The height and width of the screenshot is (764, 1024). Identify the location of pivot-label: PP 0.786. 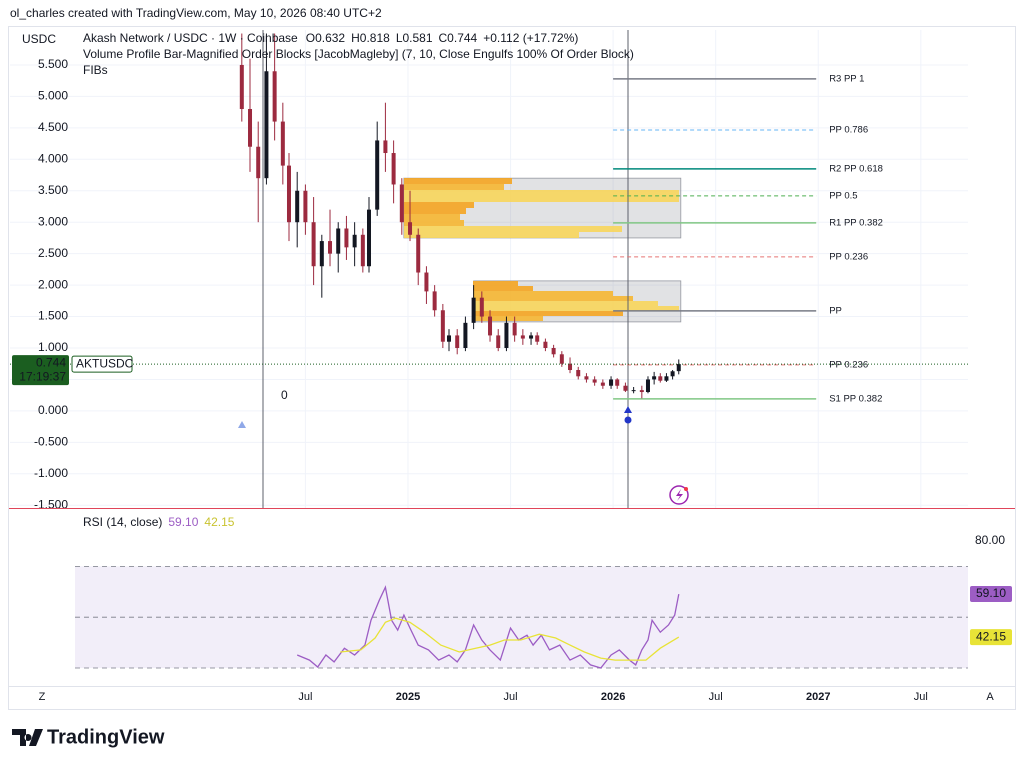
(848, 129).